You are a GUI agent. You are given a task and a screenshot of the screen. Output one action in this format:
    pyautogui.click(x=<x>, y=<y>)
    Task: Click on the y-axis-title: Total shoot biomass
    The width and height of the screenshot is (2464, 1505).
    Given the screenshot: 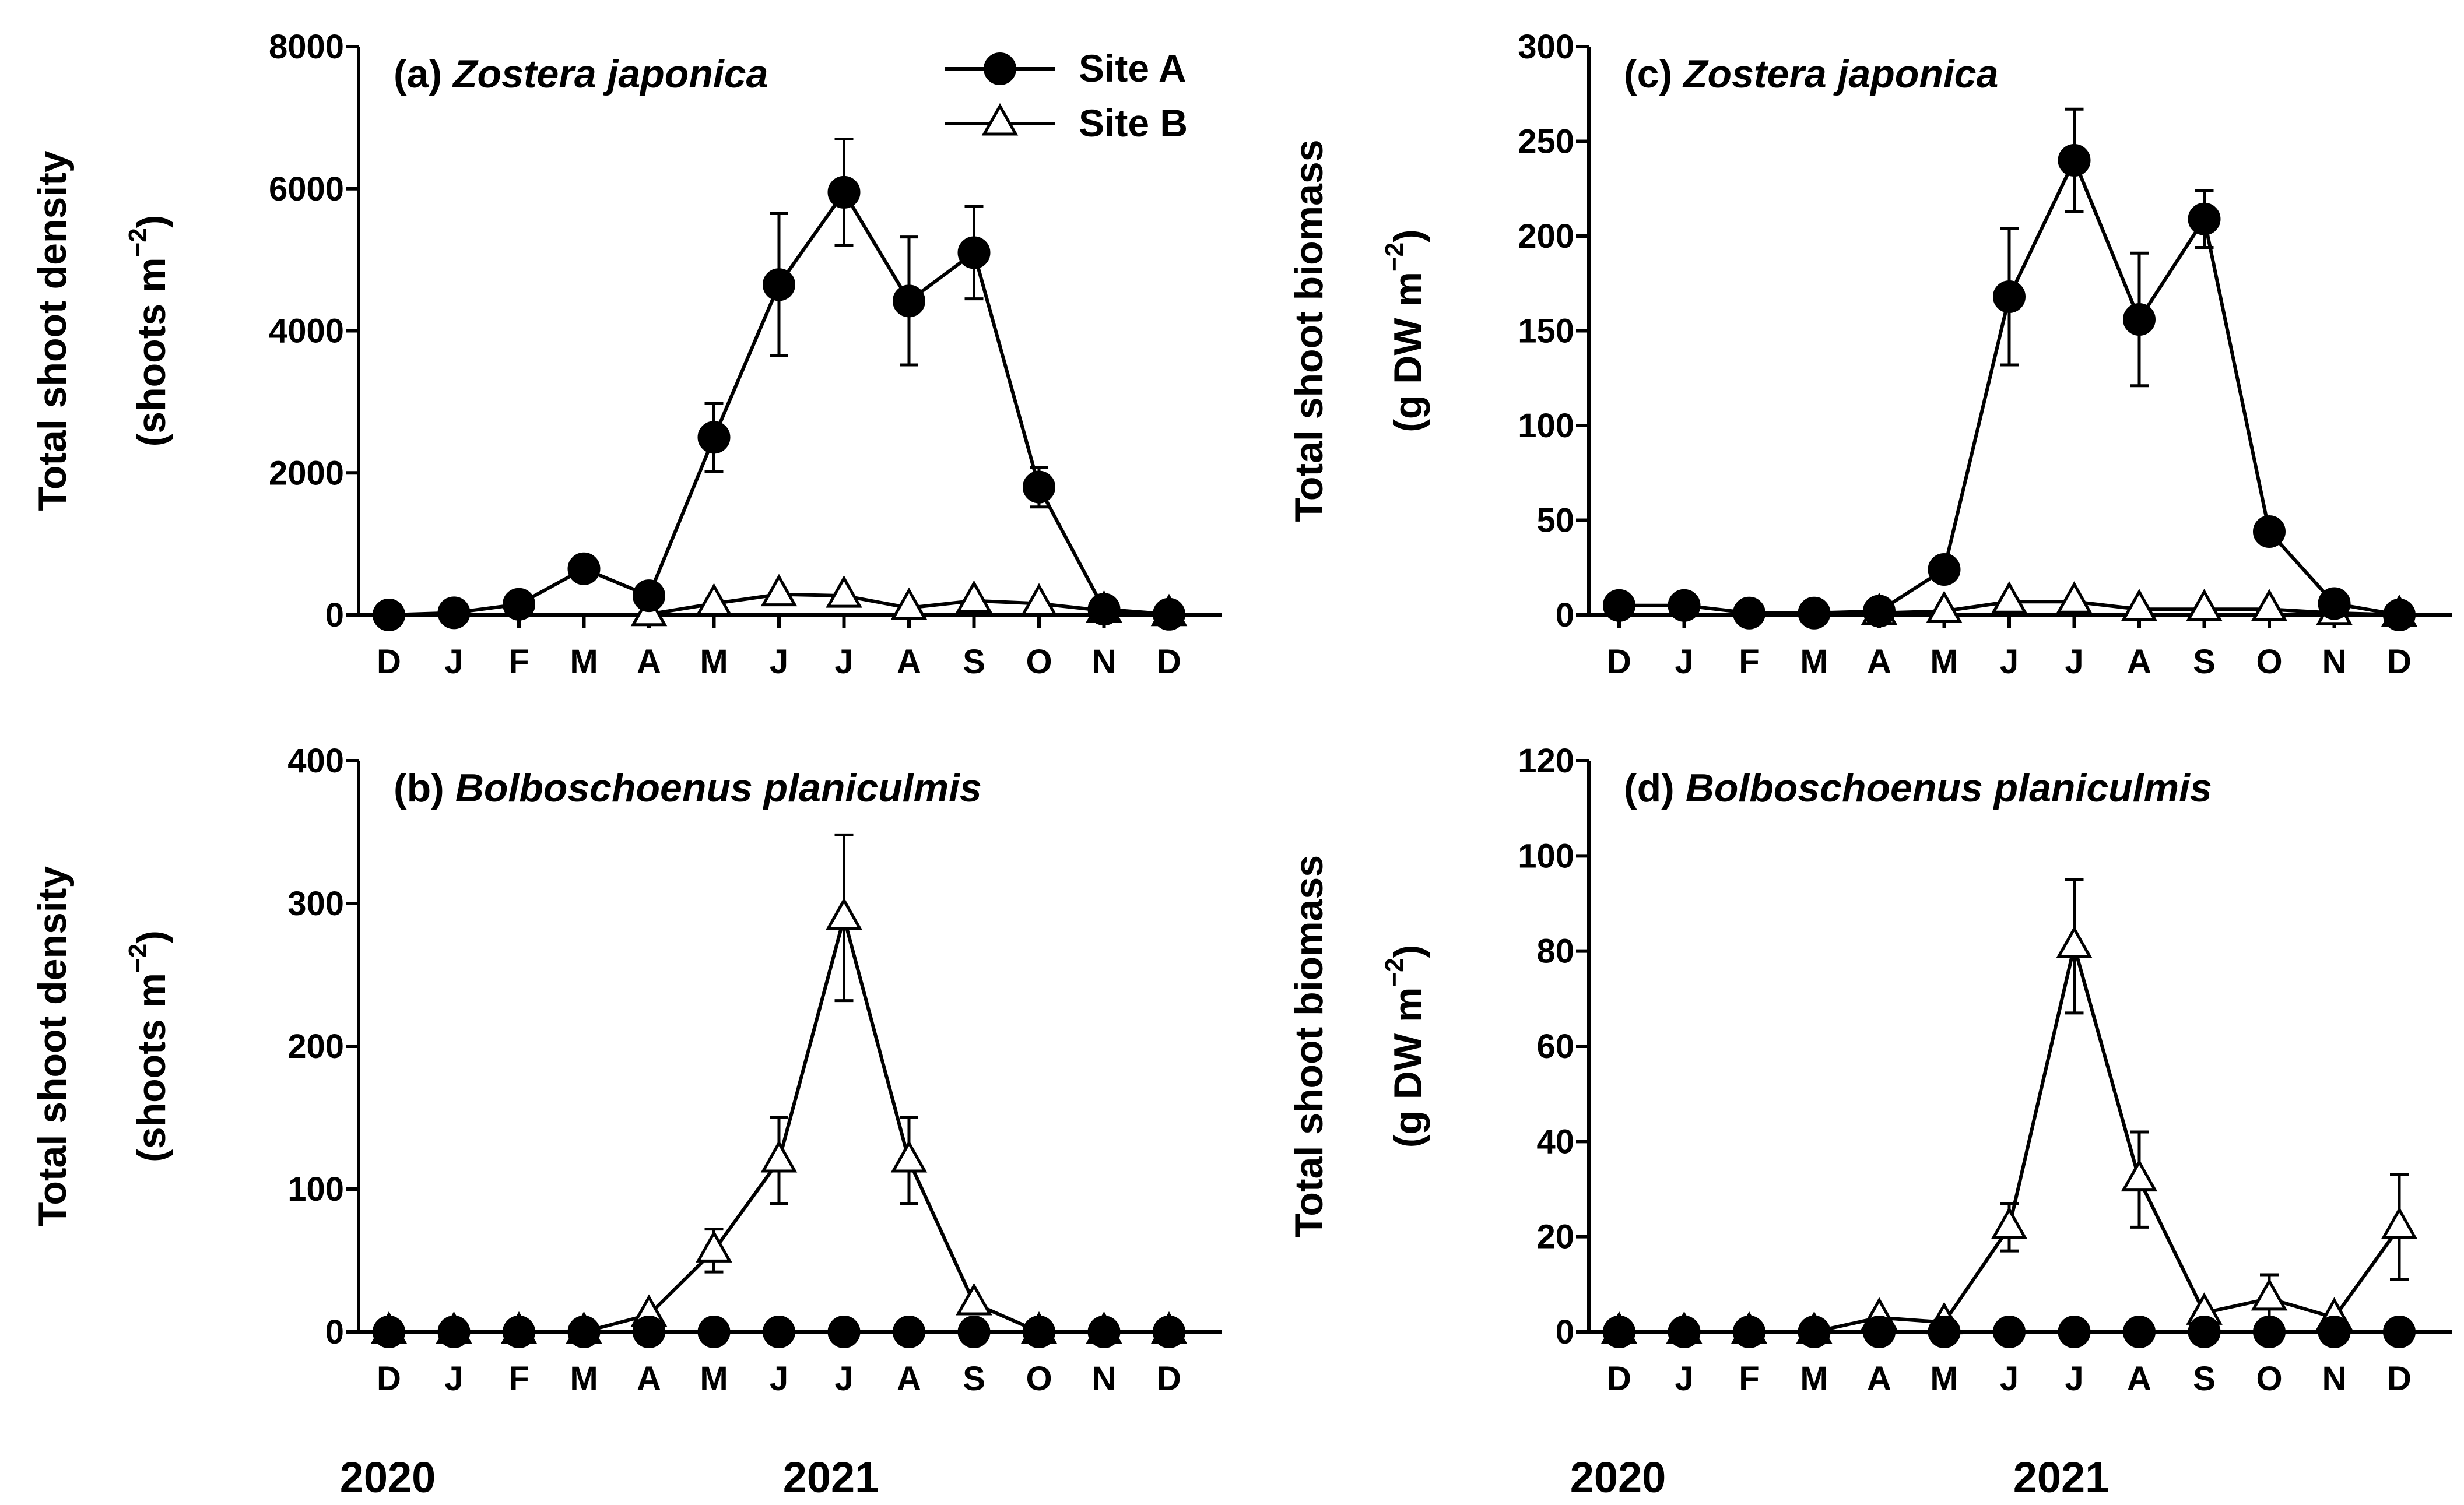 What is the action you would take?
    pyautogui.click(x=1309, y=330)
    